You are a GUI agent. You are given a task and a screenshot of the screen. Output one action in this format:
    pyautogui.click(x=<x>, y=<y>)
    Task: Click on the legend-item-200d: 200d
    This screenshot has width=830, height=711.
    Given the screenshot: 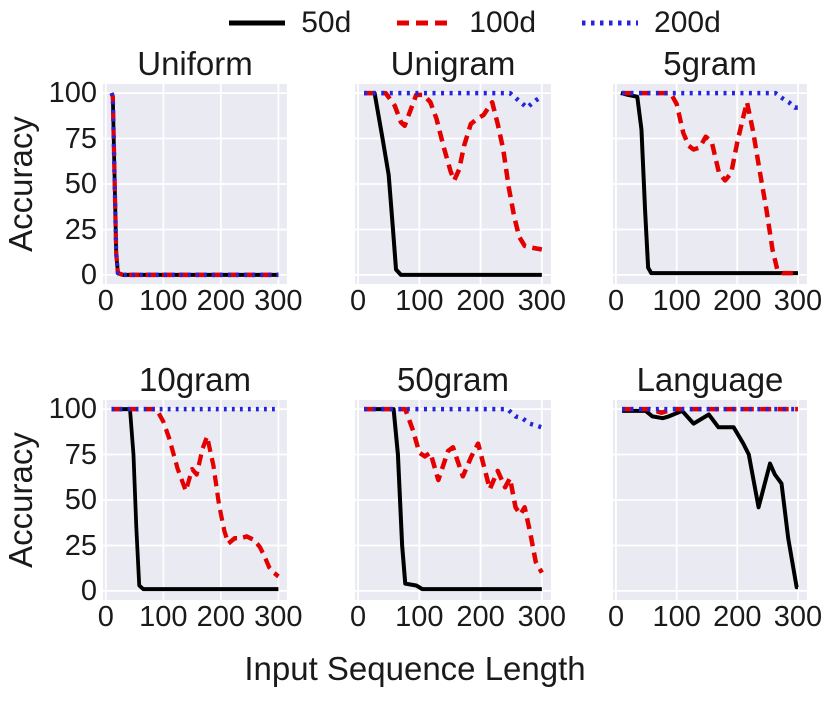 What is the action you would take?
    pyautogui.click(x=651, y=23)
    